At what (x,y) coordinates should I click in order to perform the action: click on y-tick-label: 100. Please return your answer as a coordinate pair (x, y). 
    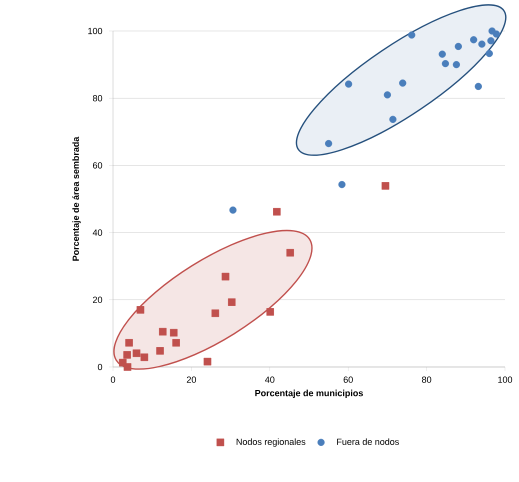
    Looking at the image, I should click on (95, 31).